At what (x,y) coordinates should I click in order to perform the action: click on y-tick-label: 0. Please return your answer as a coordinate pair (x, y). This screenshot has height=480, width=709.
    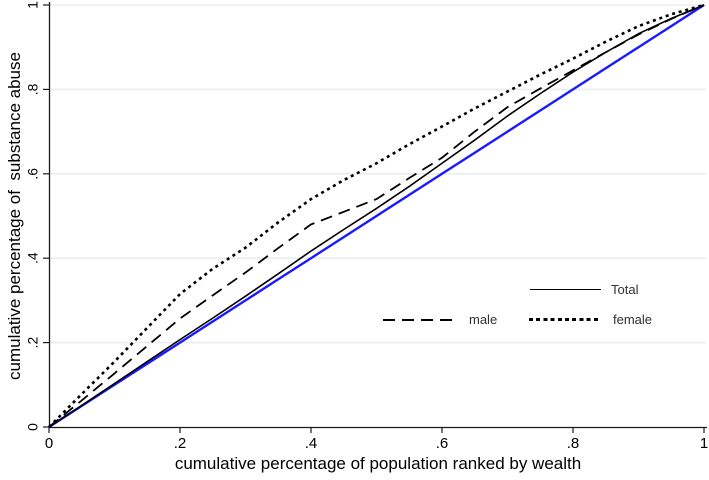
    Looking at the image, I should click on (33, 427).